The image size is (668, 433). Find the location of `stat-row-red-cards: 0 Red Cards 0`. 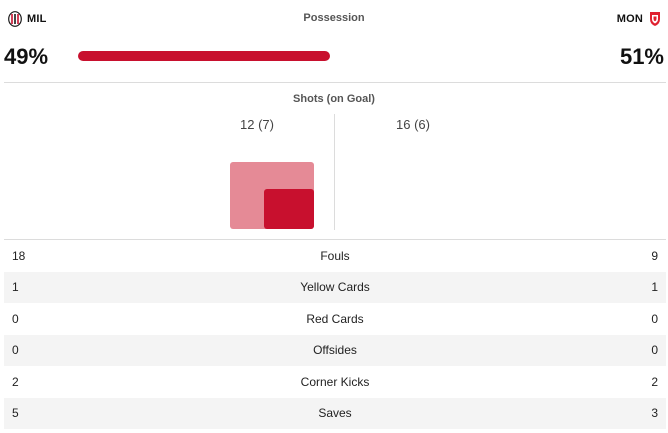

stat-row-red-cards: 0 Red Cards 0 is located at coordinates (335, 319).